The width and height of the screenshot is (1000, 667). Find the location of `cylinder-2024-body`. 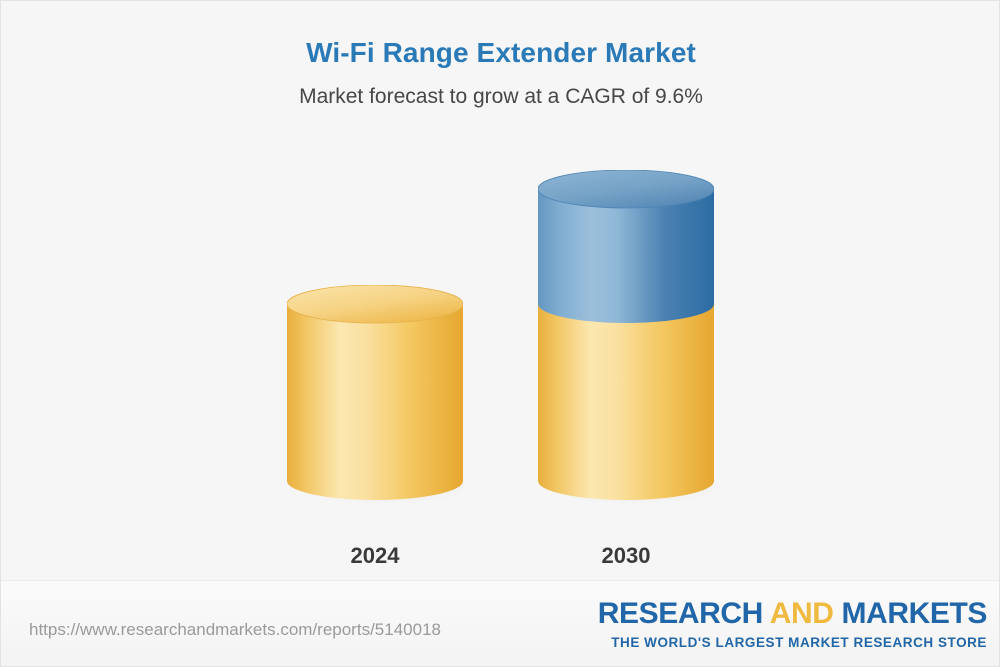

cylinder-2024-body is located at coordinates (375, 402).